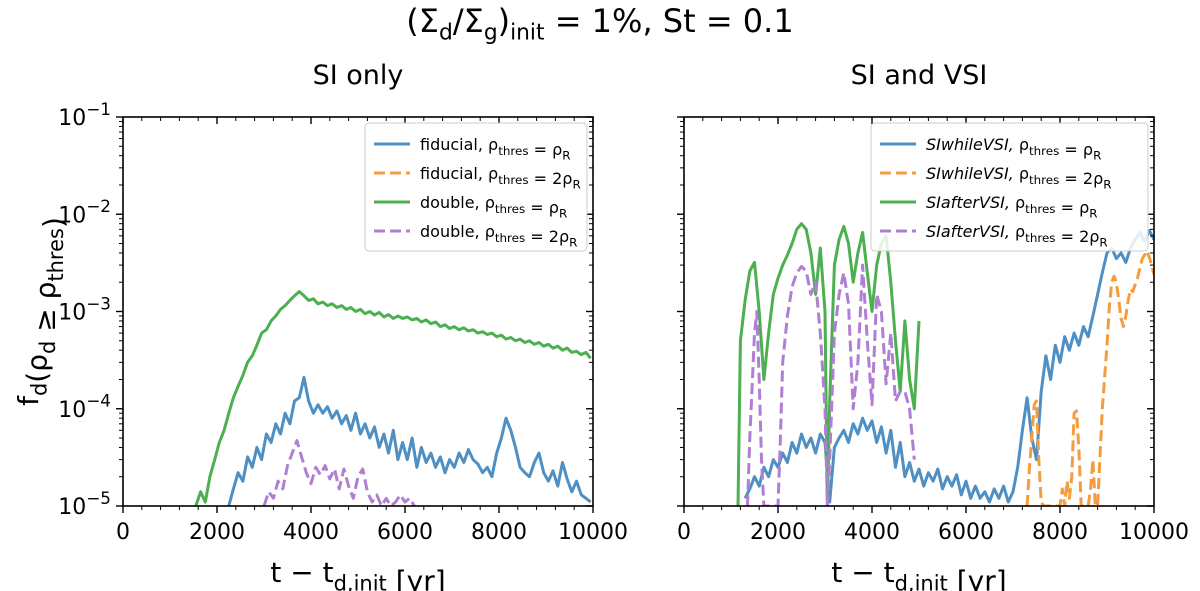 This screenshot has width=1200, height=591. I want to click on right-panel-title: SI and VSI, so click(919, 75).